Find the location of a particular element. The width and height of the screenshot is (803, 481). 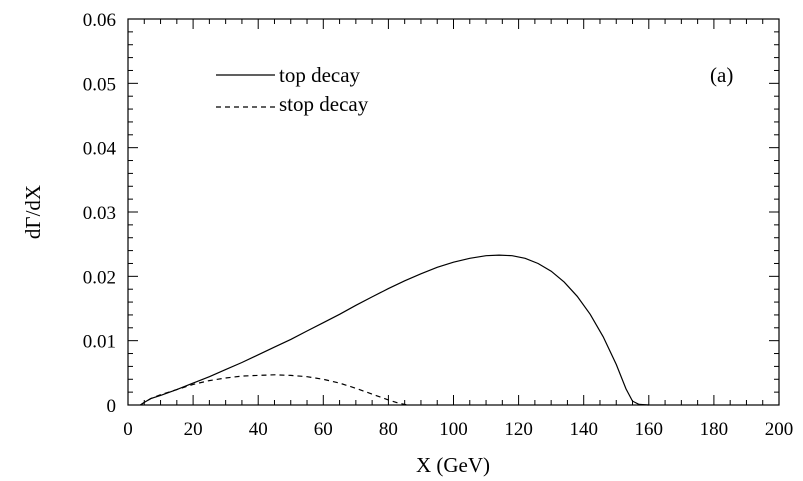

panel-label: (a) is located at coordinates (721, 75).